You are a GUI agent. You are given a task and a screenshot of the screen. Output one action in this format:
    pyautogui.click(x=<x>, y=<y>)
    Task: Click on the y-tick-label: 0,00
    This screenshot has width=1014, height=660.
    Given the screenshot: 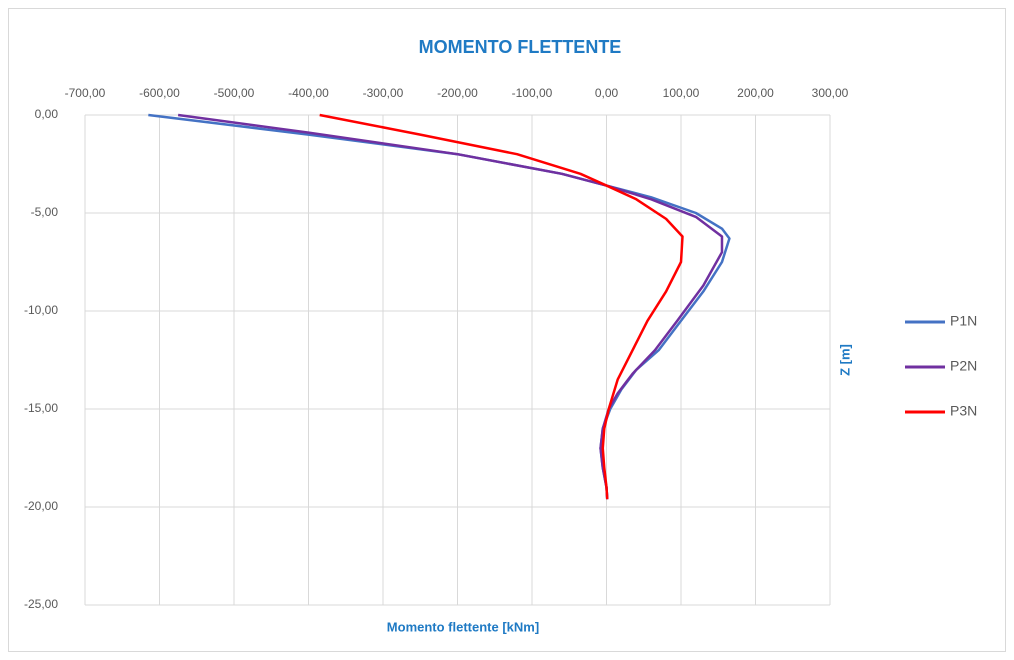 What is the action you would take?
    pyautogui.click(x=47, y=114)
    